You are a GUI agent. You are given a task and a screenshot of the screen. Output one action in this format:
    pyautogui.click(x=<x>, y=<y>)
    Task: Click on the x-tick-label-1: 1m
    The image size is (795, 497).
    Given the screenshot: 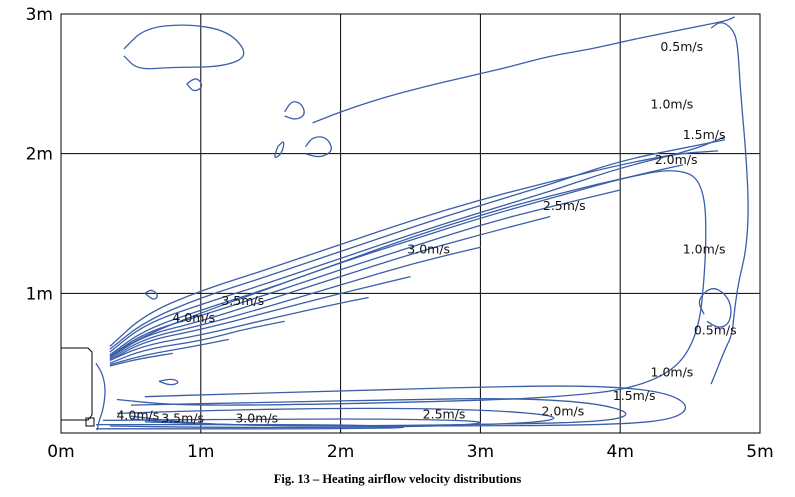 What is the action you would take?
    pyautogui.click(x=200, y=452)
    